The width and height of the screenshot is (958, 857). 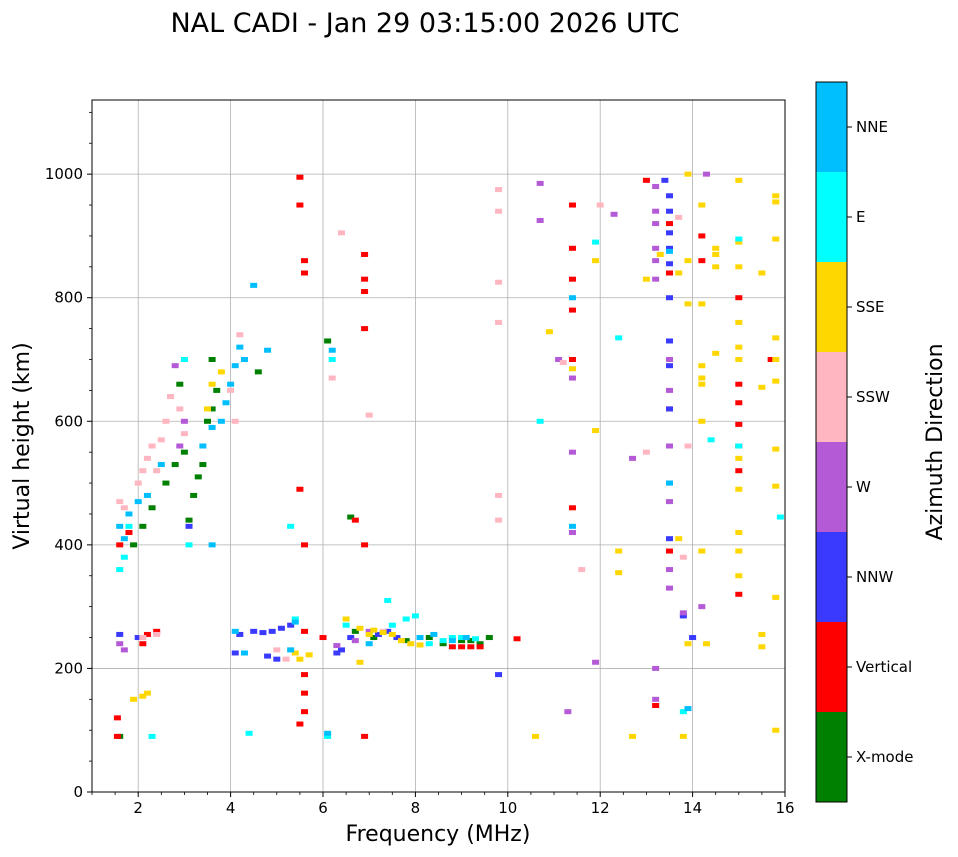 I want to click on x-tick-label: 14, so click(x=692, y=808).